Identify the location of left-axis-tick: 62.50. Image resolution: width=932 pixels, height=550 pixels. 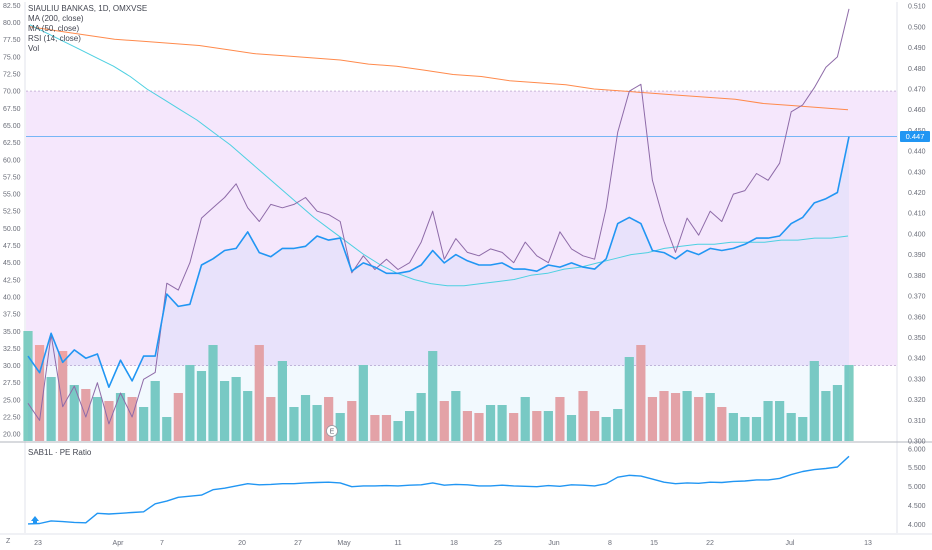
(12, 143).